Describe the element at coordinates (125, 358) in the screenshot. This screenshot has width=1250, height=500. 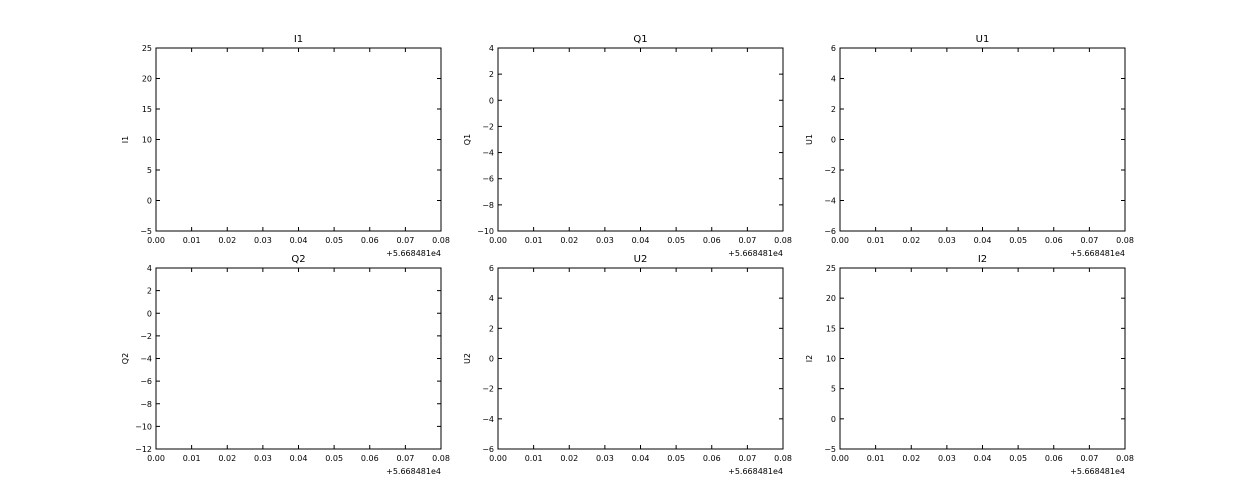
I see `y-axis-label: Q2` at that location.